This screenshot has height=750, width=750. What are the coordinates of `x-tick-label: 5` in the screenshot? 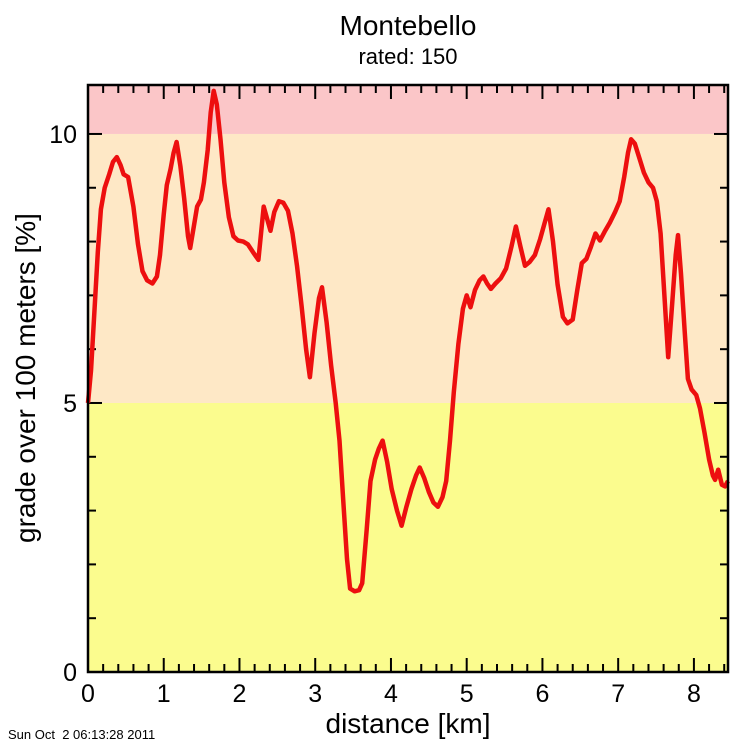 It's located at (467, 694).